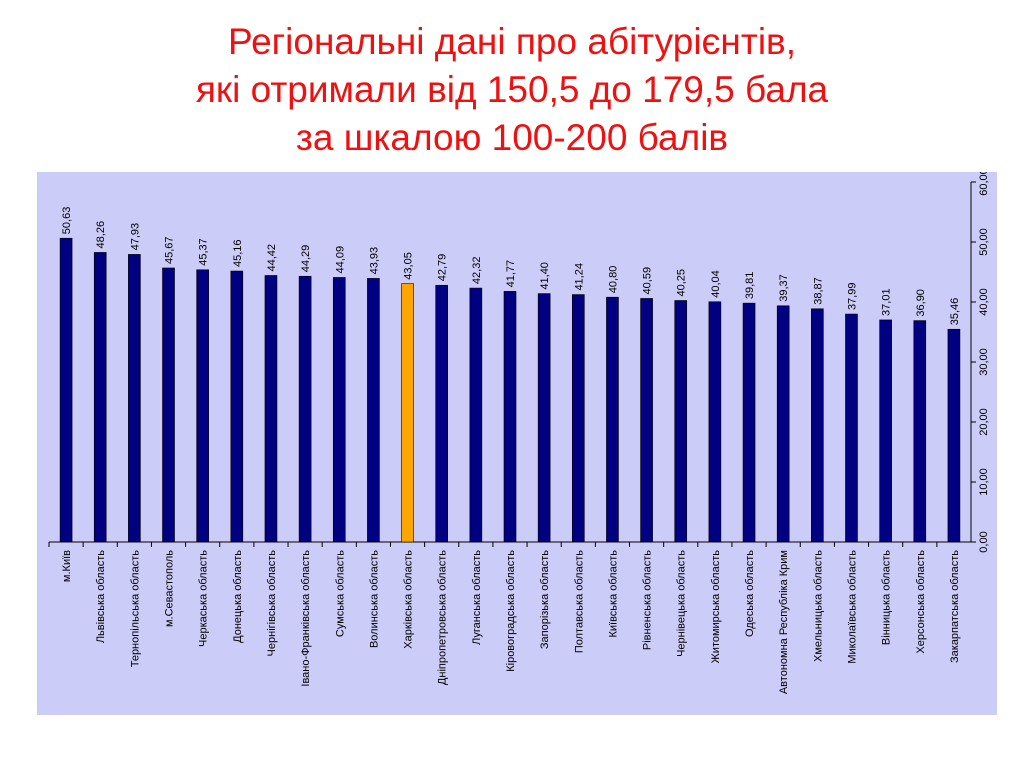  I want to click on category-label: Херсонська область, so click(921, 602).